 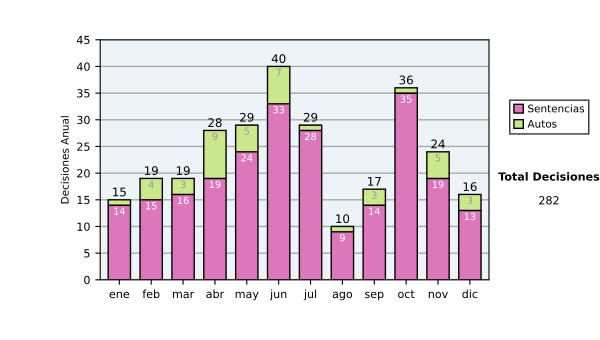 What do you see at coordinates (278, 110) in the screenshot?
I see `data-label: 33` at bounding box center [278, 110].